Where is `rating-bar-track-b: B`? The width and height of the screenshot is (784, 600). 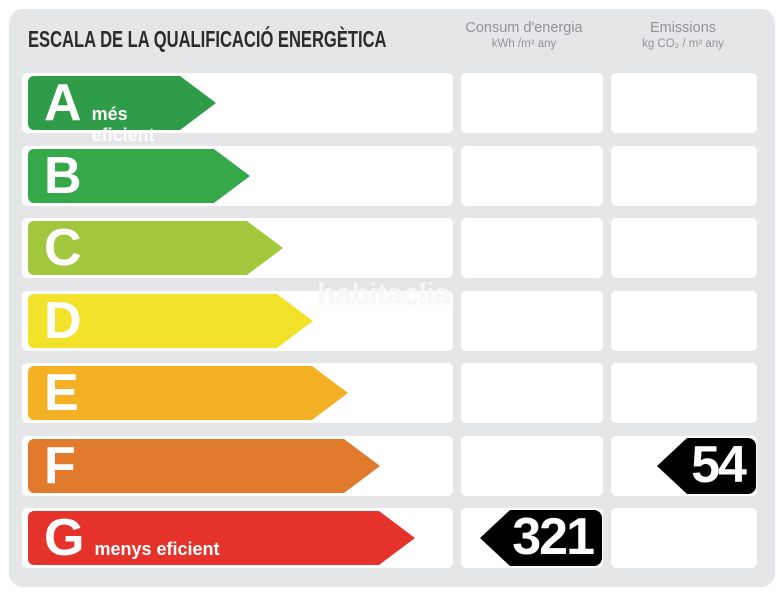
rating-bar-track-b: B is located at coordinates (237, 176).